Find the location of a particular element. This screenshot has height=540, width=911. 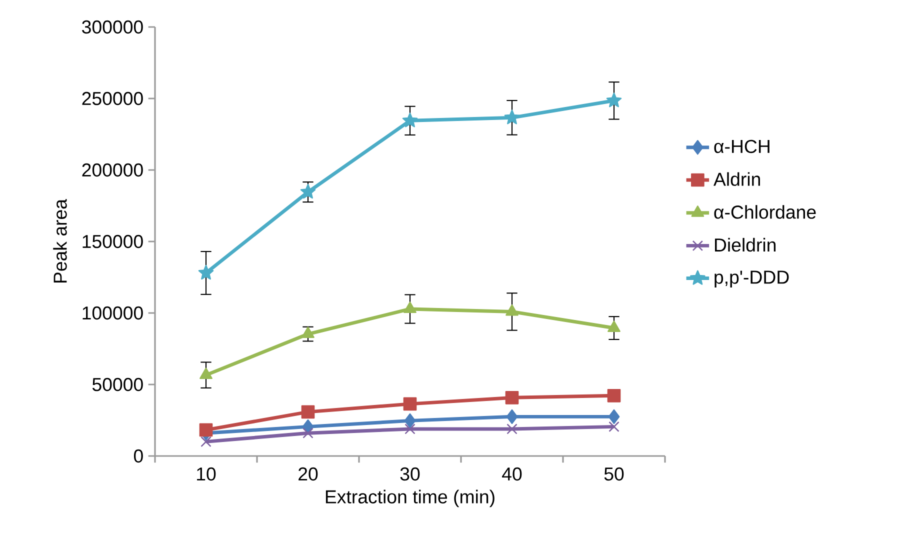

legend-label: p,p'-DDD is located at coordinates (751, 279).